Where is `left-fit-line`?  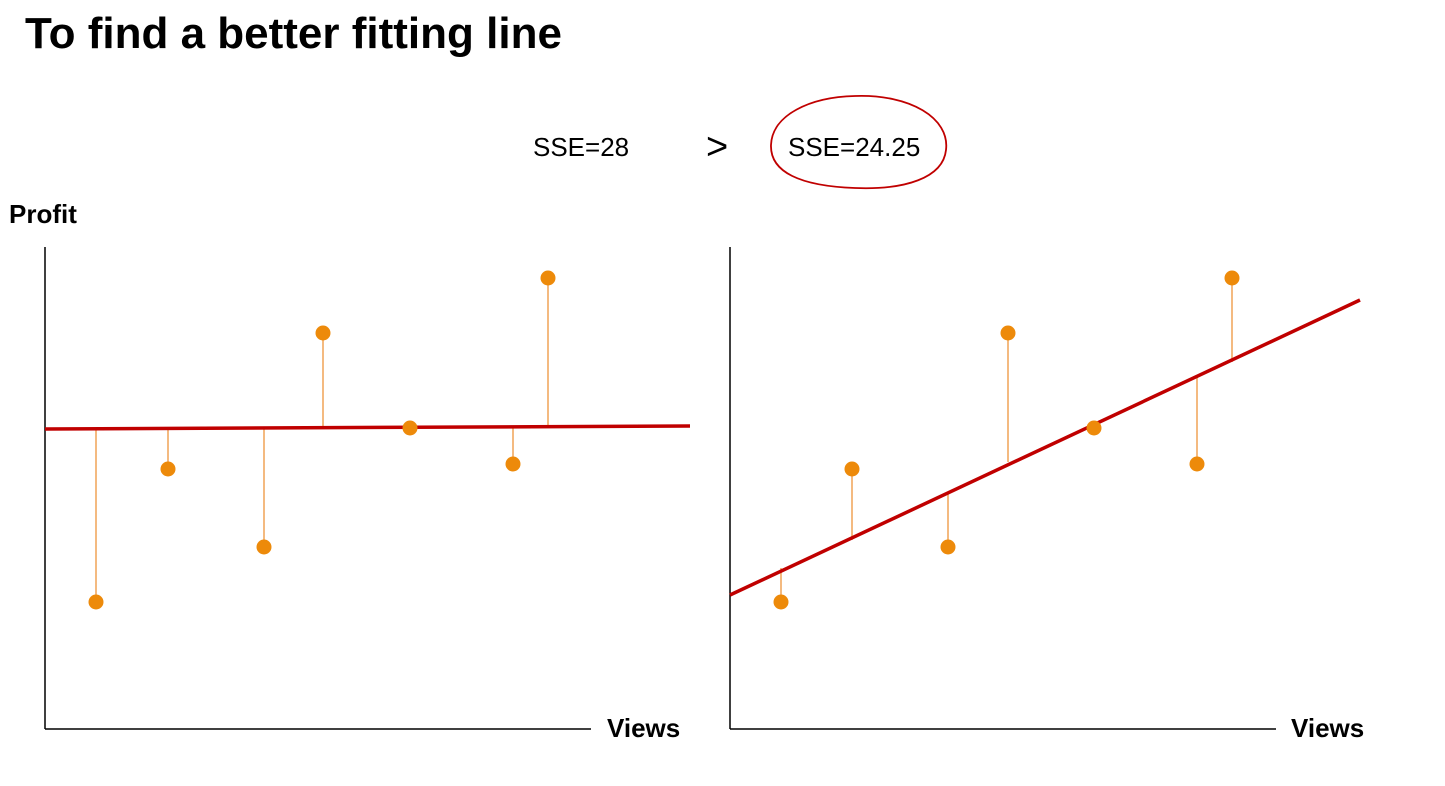
left-fit-line is located at coordinates (367, 427).